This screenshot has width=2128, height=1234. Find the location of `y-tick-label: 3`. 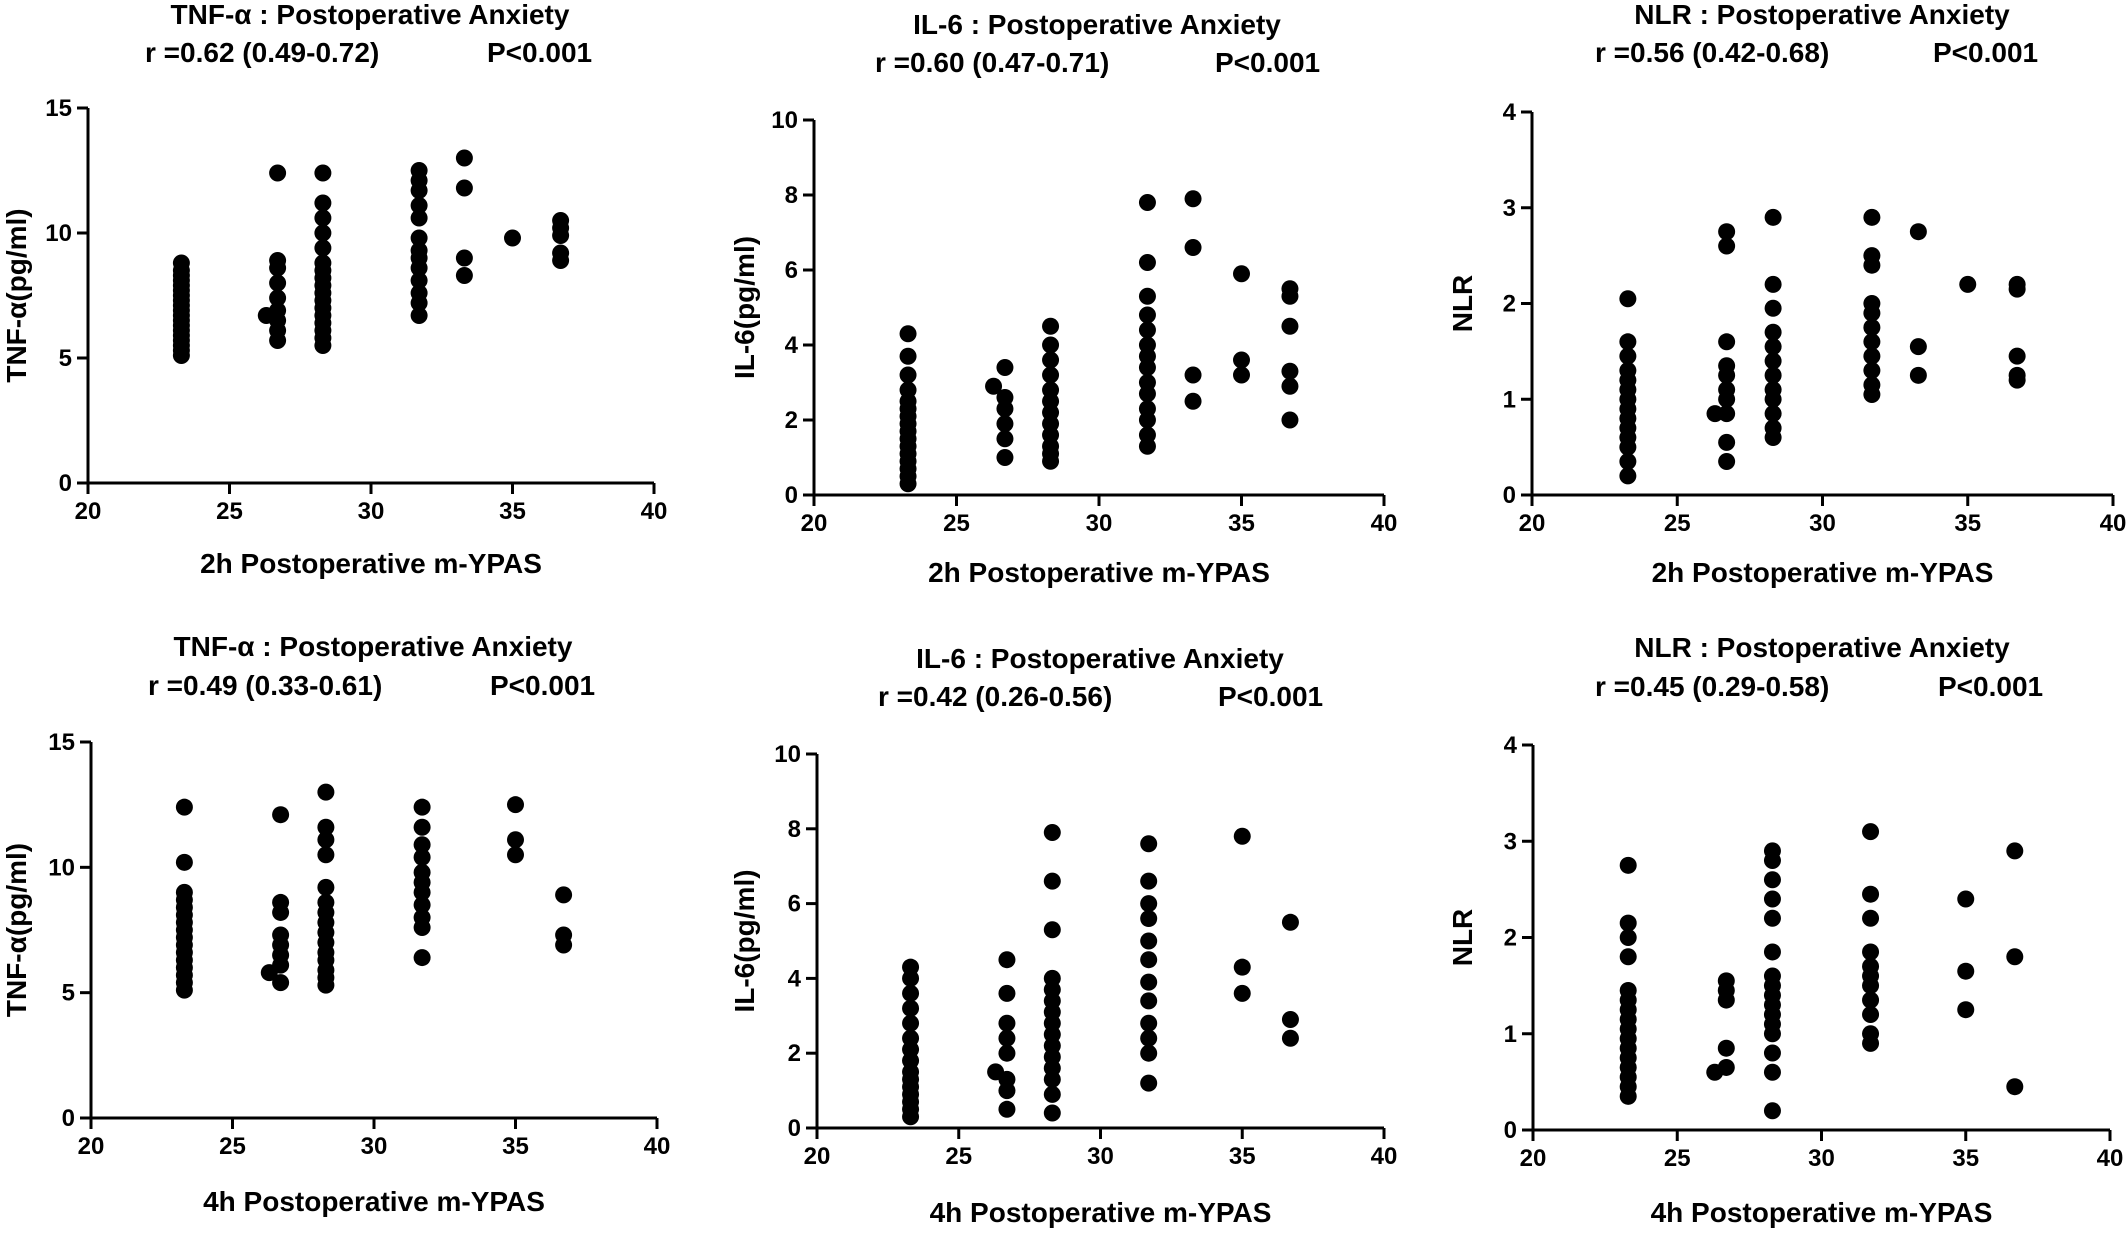

y-tick-label: 3 is located at coordinates (1509, 208).